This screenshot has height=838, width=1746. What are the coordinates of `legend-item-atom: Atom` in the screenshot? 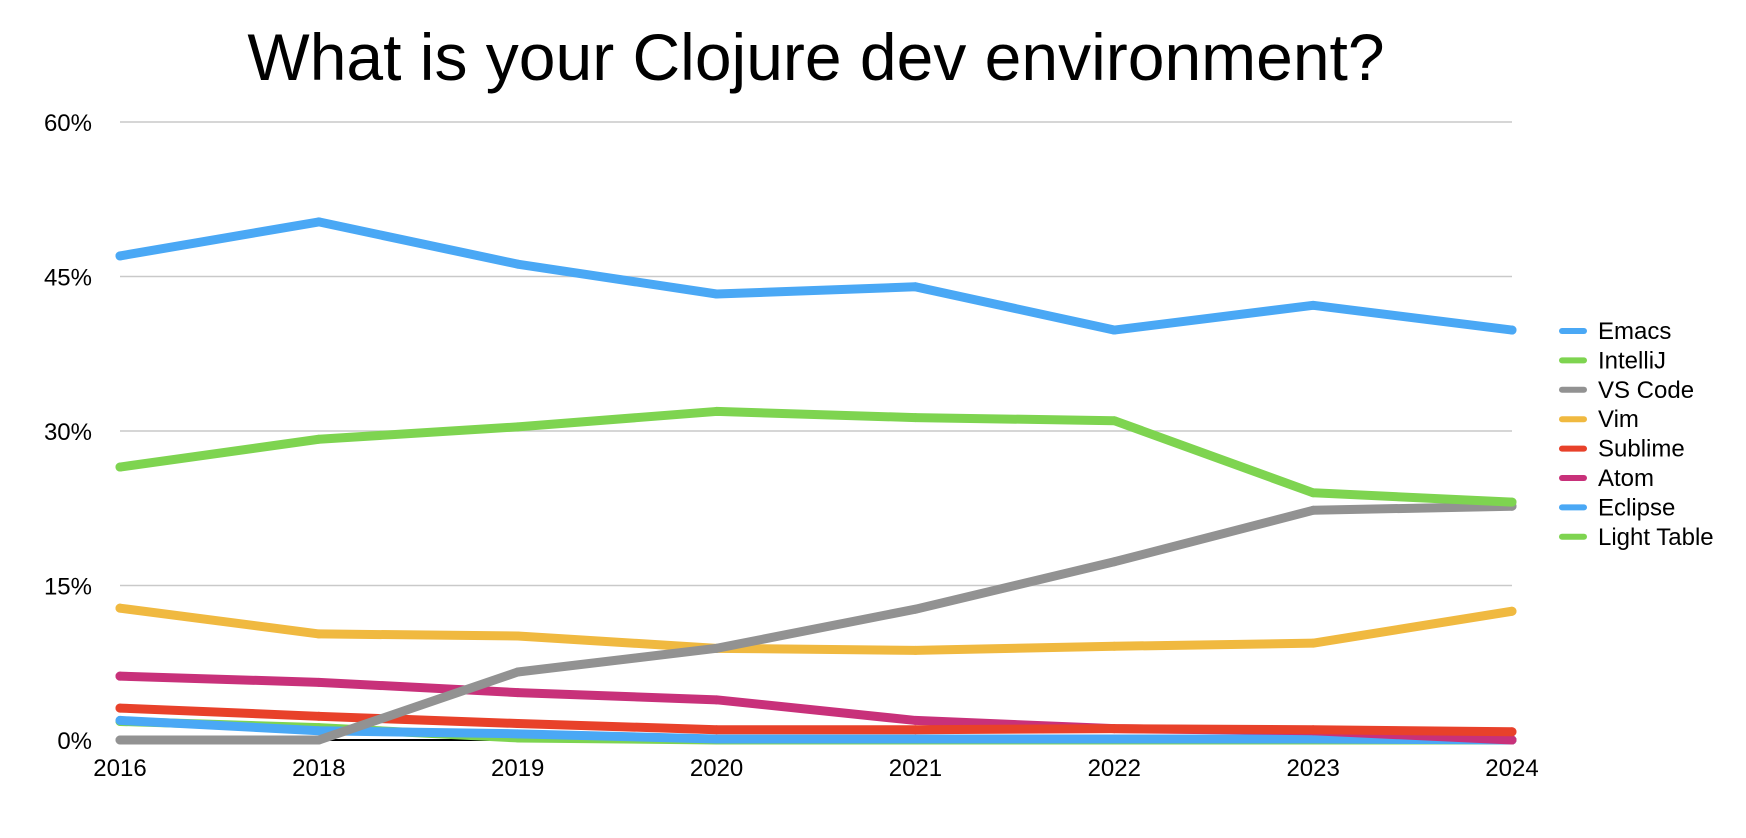 It's located at (1606, 478).